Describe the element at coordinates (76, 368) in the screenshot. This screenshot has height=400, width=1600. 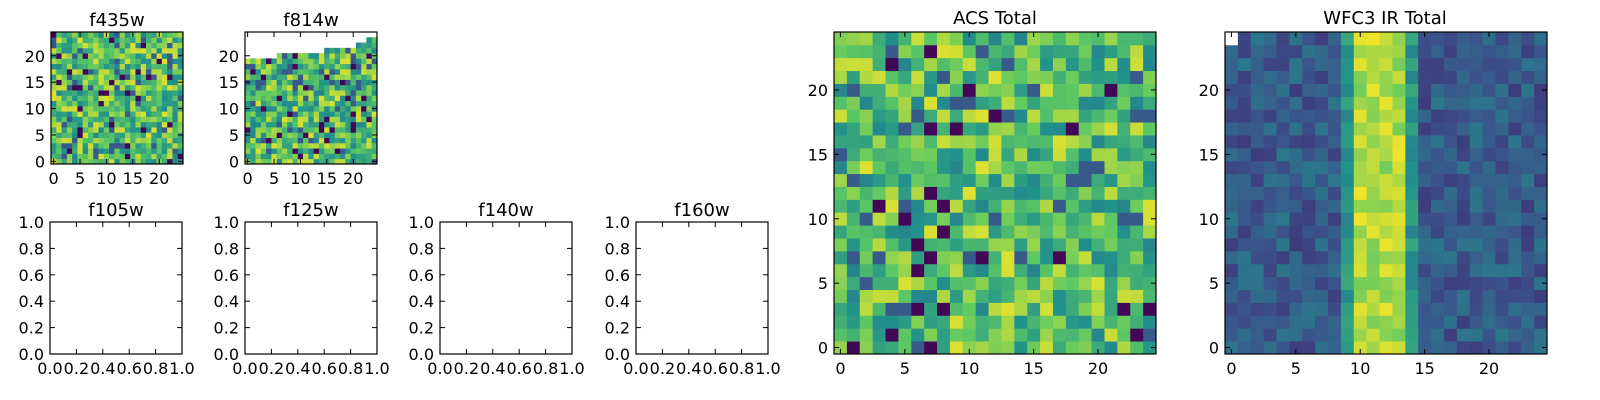
I see `xtick-label: 0.2` at that location.